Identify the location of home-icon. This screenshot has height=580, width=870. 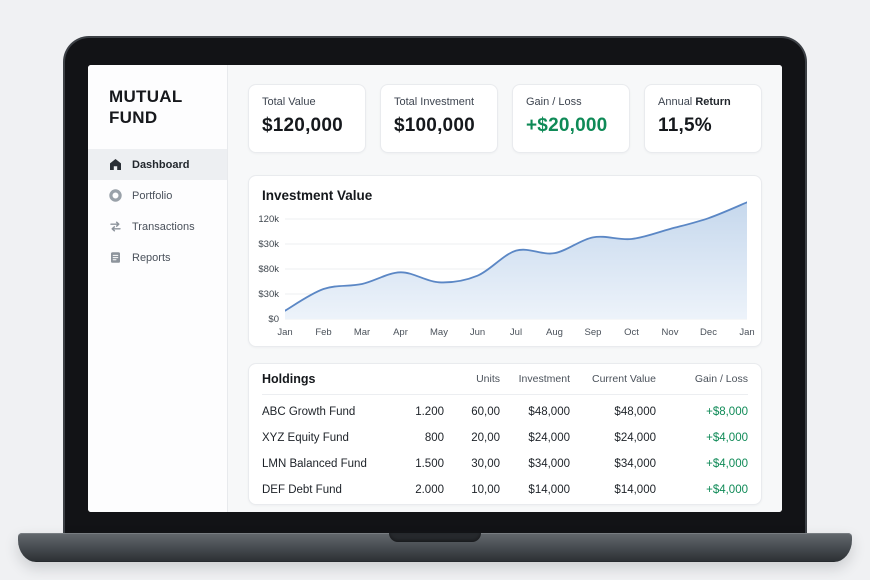
(115, 165).